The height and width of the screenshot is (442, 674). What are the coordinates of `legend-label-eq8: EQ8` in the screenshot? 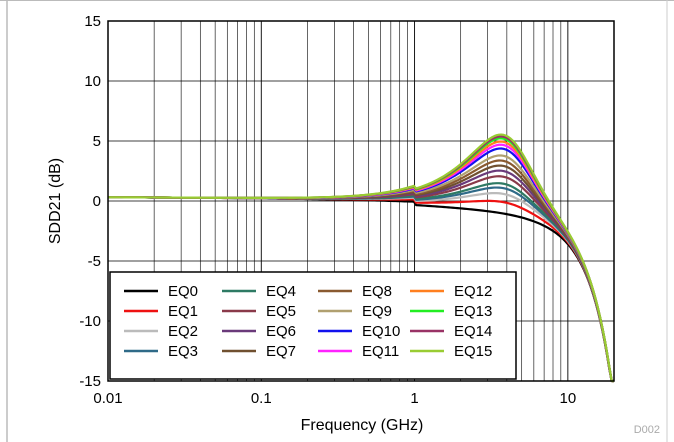 It's located at (377, 291).